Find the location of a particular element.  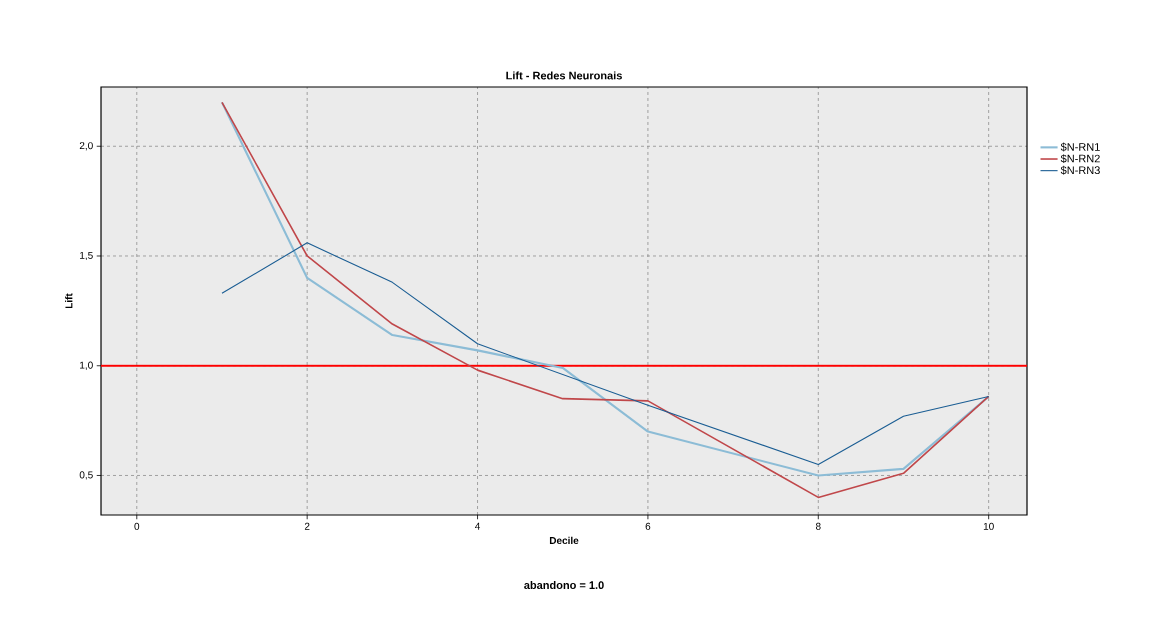

legend-label: $N-RN1 is located at coordinates (1080, 147).